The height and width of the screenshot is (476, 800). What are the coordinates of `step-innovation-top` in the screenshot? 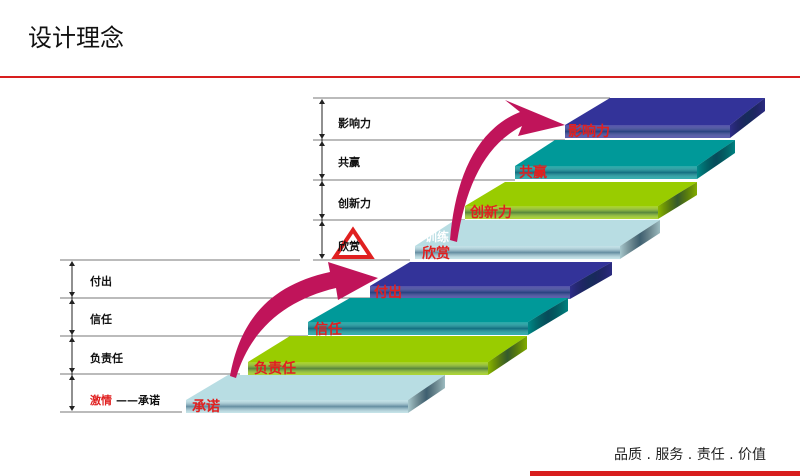 It's located at (581, 194).